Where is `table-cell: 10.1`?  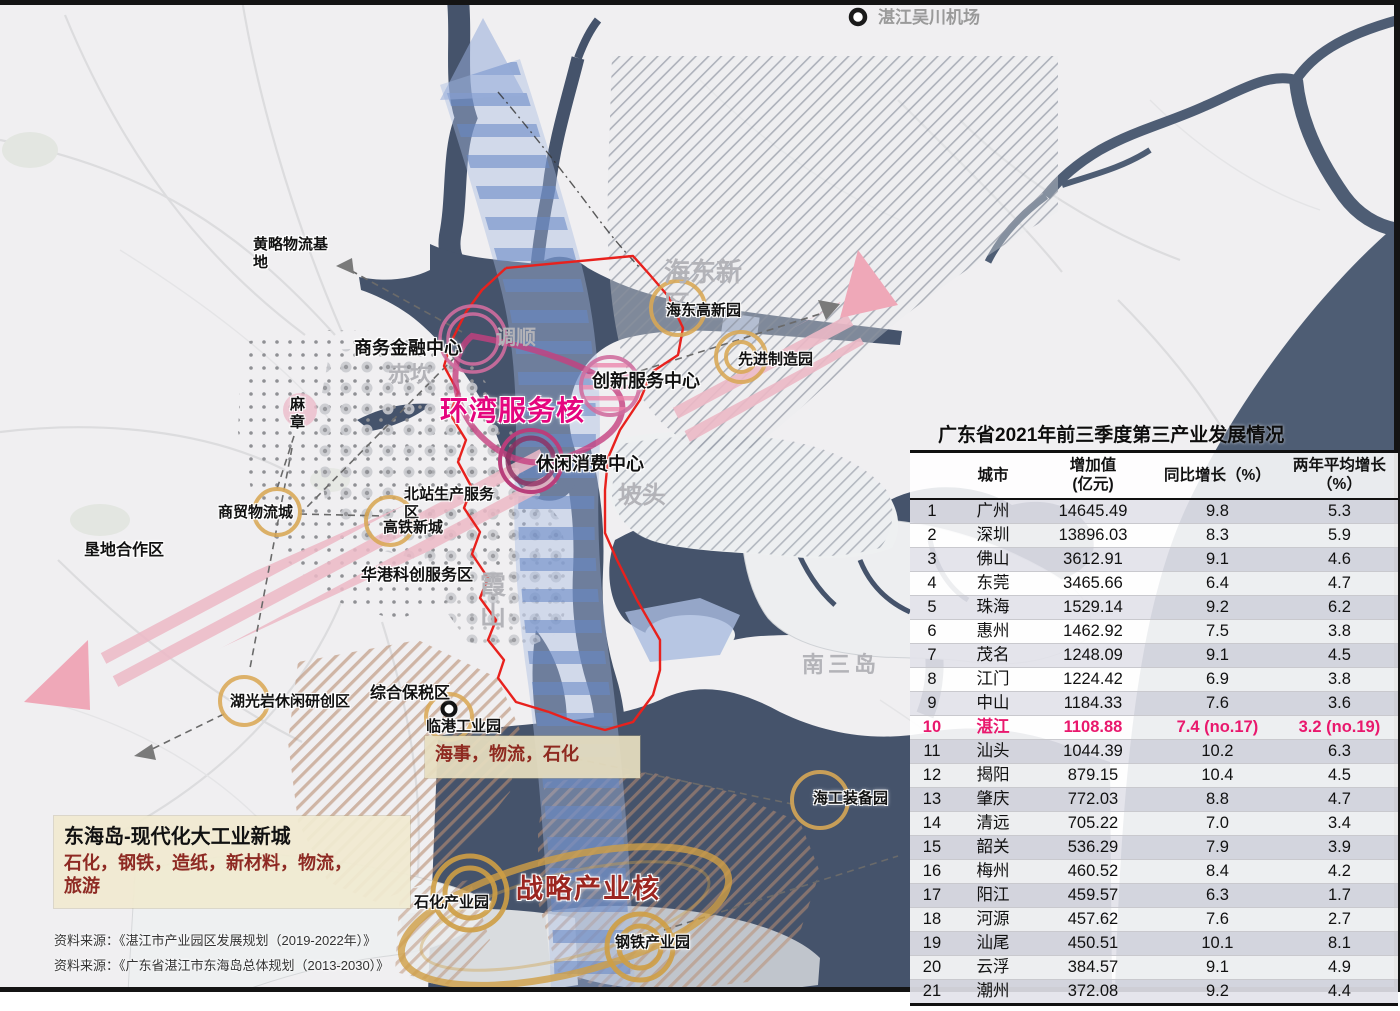
table-cell: 10.1 is located at coordinates (1217, 943).